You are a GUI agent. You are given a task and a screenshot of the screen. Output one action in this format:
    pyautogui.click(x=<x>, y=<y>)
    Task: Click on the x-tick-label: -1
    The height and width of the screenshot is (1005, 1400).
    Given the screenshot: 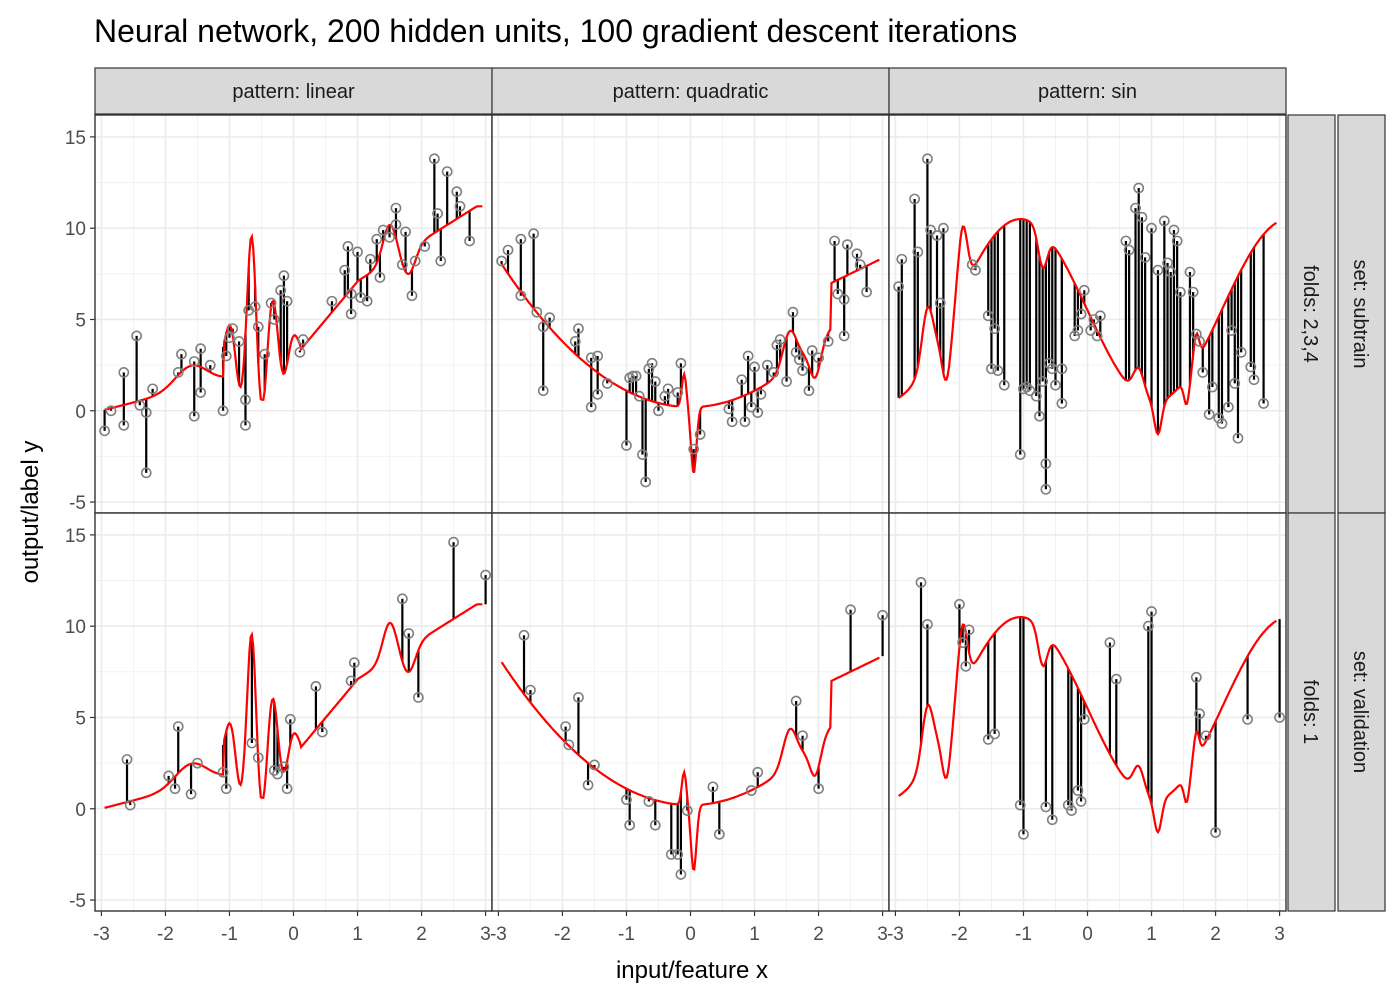 What is the action you would take?
    pyautogui.click(x=626, y=934)
    